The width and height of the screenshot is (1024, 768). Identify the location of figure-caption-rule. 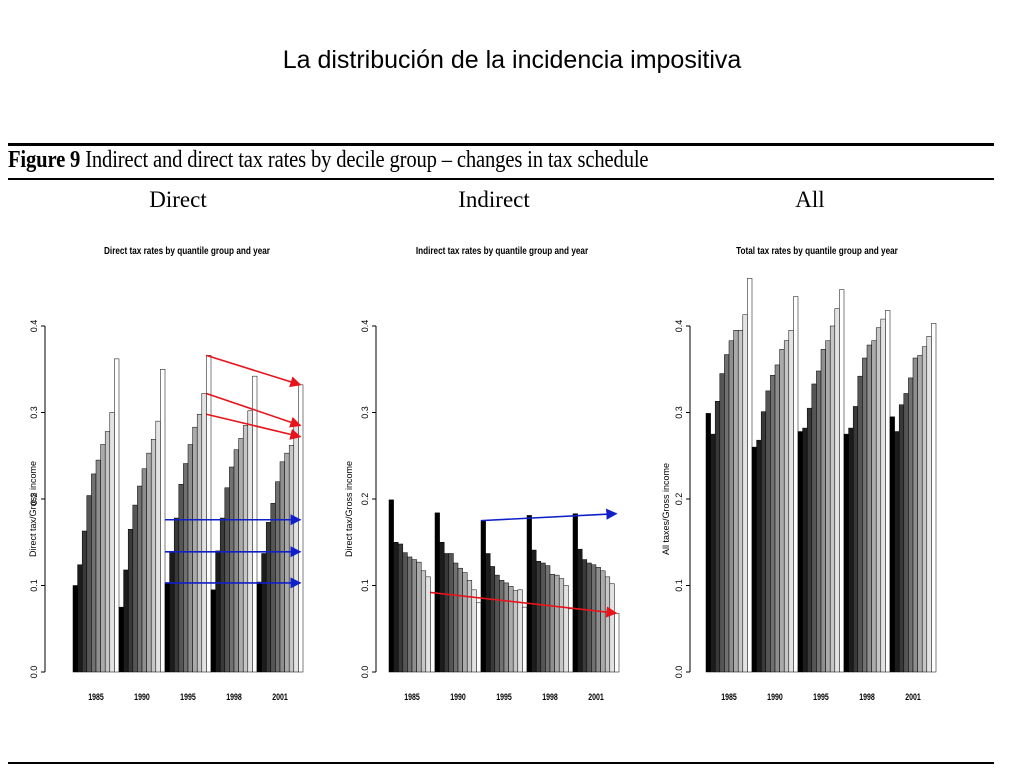
(501, 179).